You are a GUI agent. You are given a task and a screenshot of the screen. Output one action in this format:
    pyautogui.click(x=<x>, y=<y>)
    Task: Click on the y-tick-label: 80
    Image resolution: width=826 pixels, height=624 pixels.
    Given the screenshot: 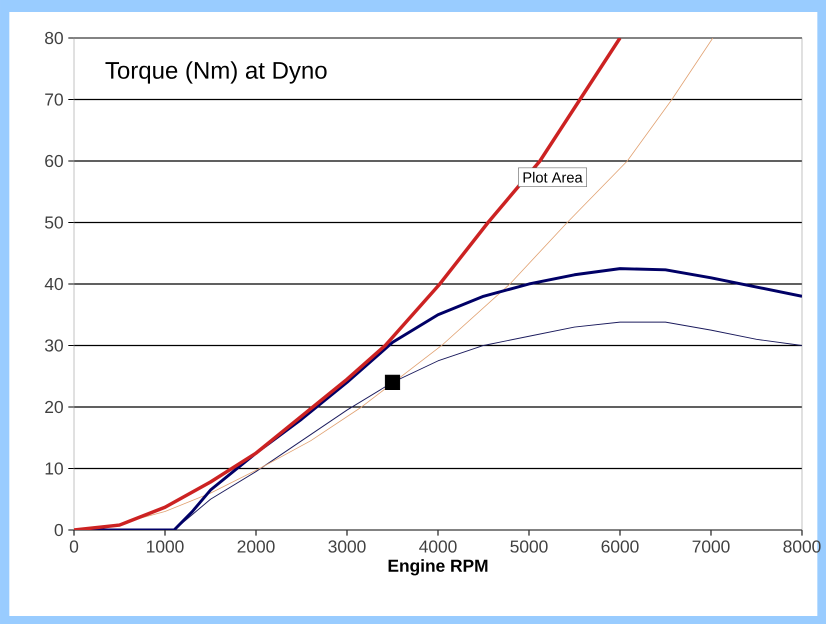 What is the action you would take?
    pyautogui.click(x=54, y=38)
    